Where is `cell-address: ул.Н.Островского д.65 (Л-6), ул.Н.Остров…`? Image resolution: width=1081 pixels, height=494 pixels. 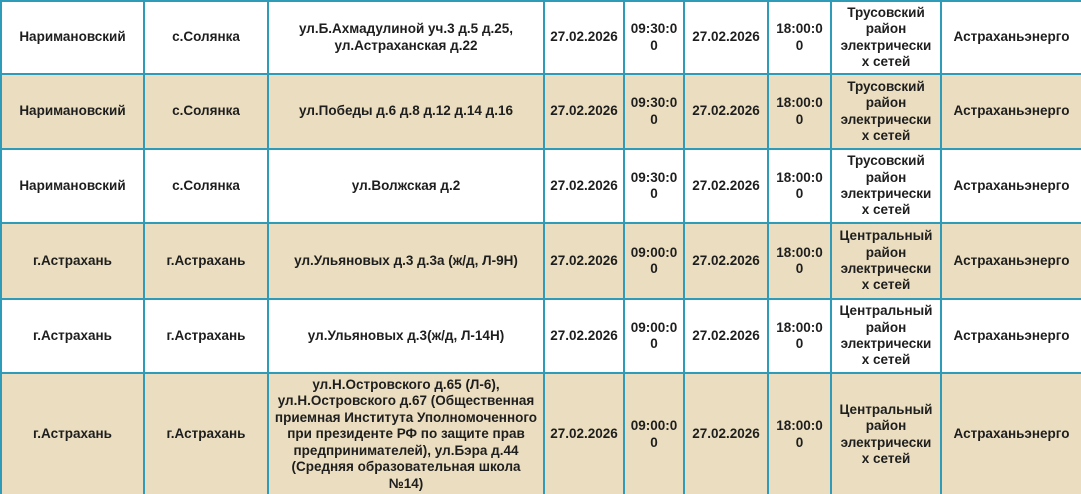
cell-address: ул.Н.Островского д.65 (Л-6), ул.Н.Остров… is located at coordinates (406, 433).